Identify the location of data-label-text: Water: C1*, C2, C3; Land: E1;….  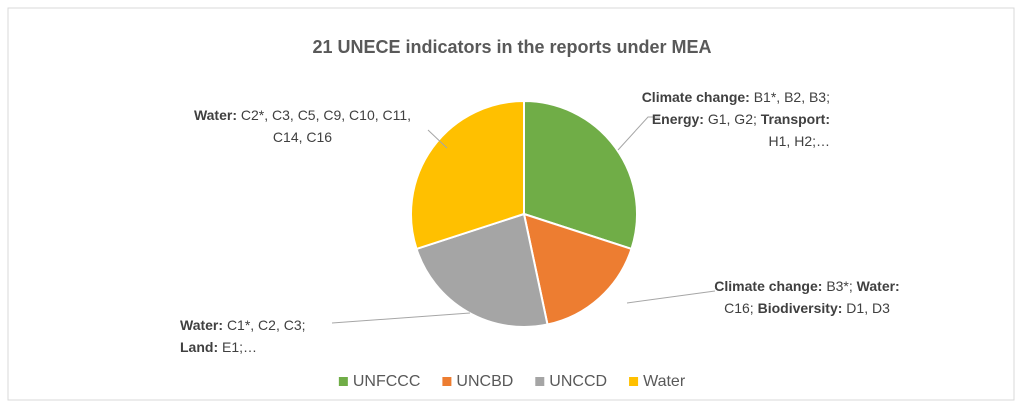
(260, 336).